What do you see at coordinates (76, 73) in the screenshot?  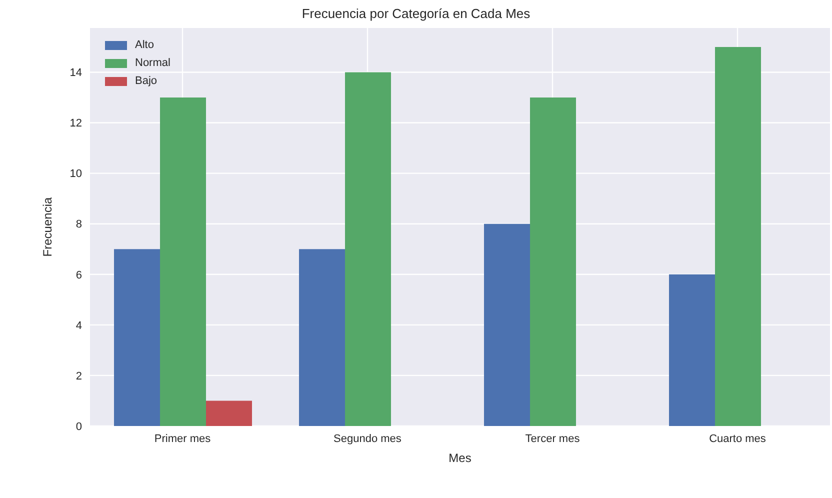 I see `y-tick-label: 14` at bounding box center [76, 73].